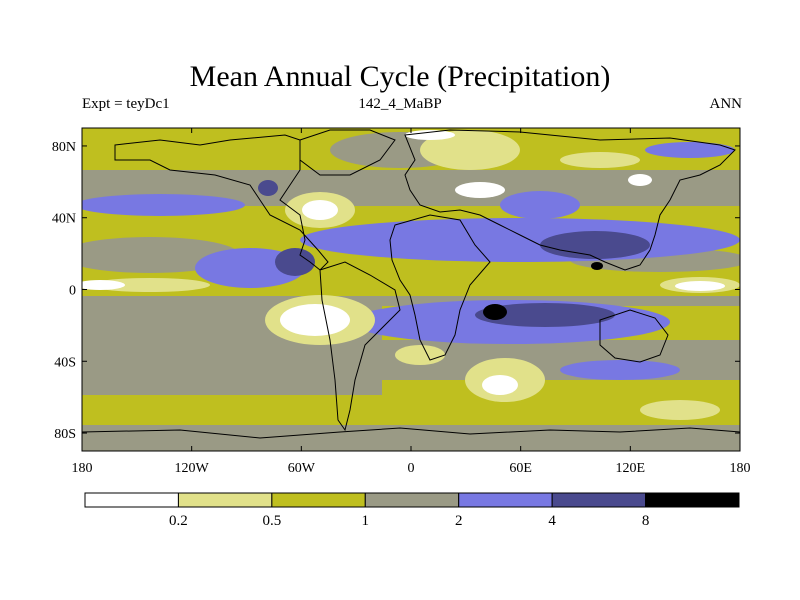 Image resolution: width=800 pixels, height=600 pixels. I want to click on lat-tick-label: 0, so click(72, 291).